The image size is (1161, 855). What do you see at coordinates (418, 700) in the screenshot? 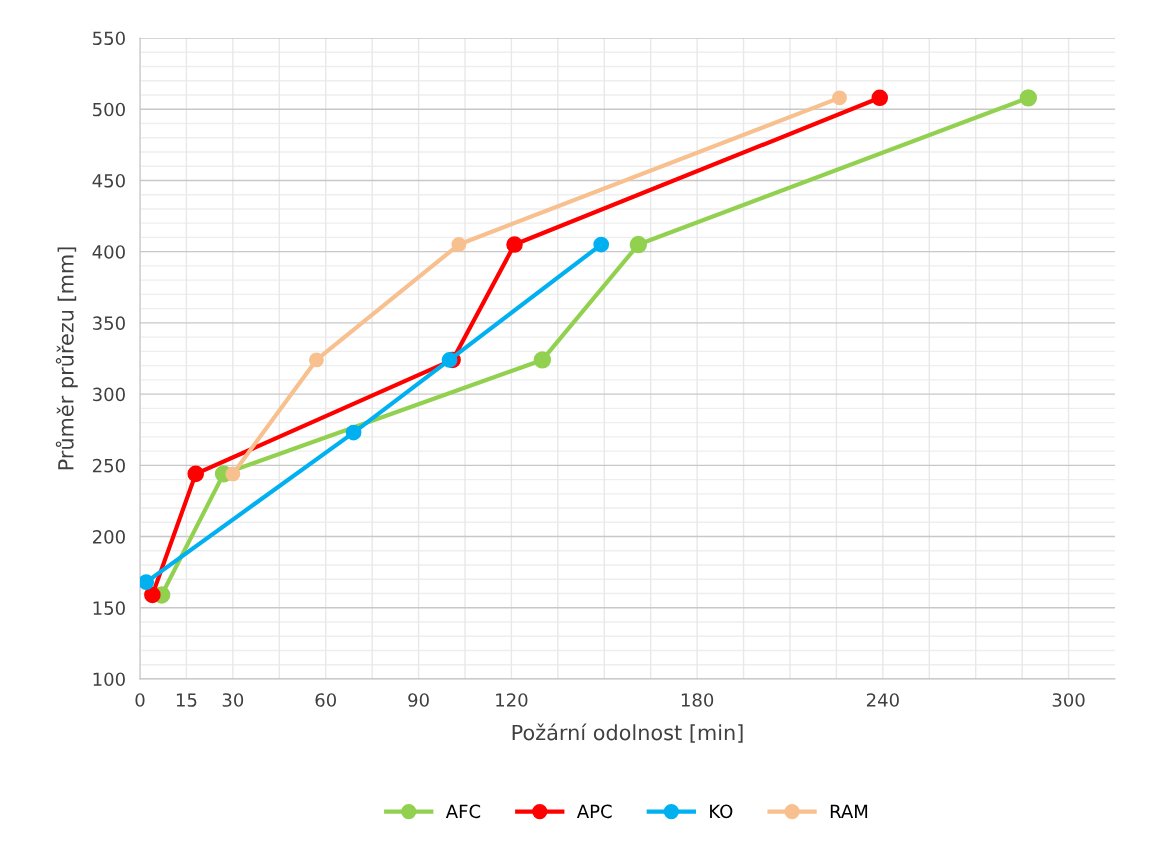
I see `x-tick-label: 90` at bounding box center [418, 700].